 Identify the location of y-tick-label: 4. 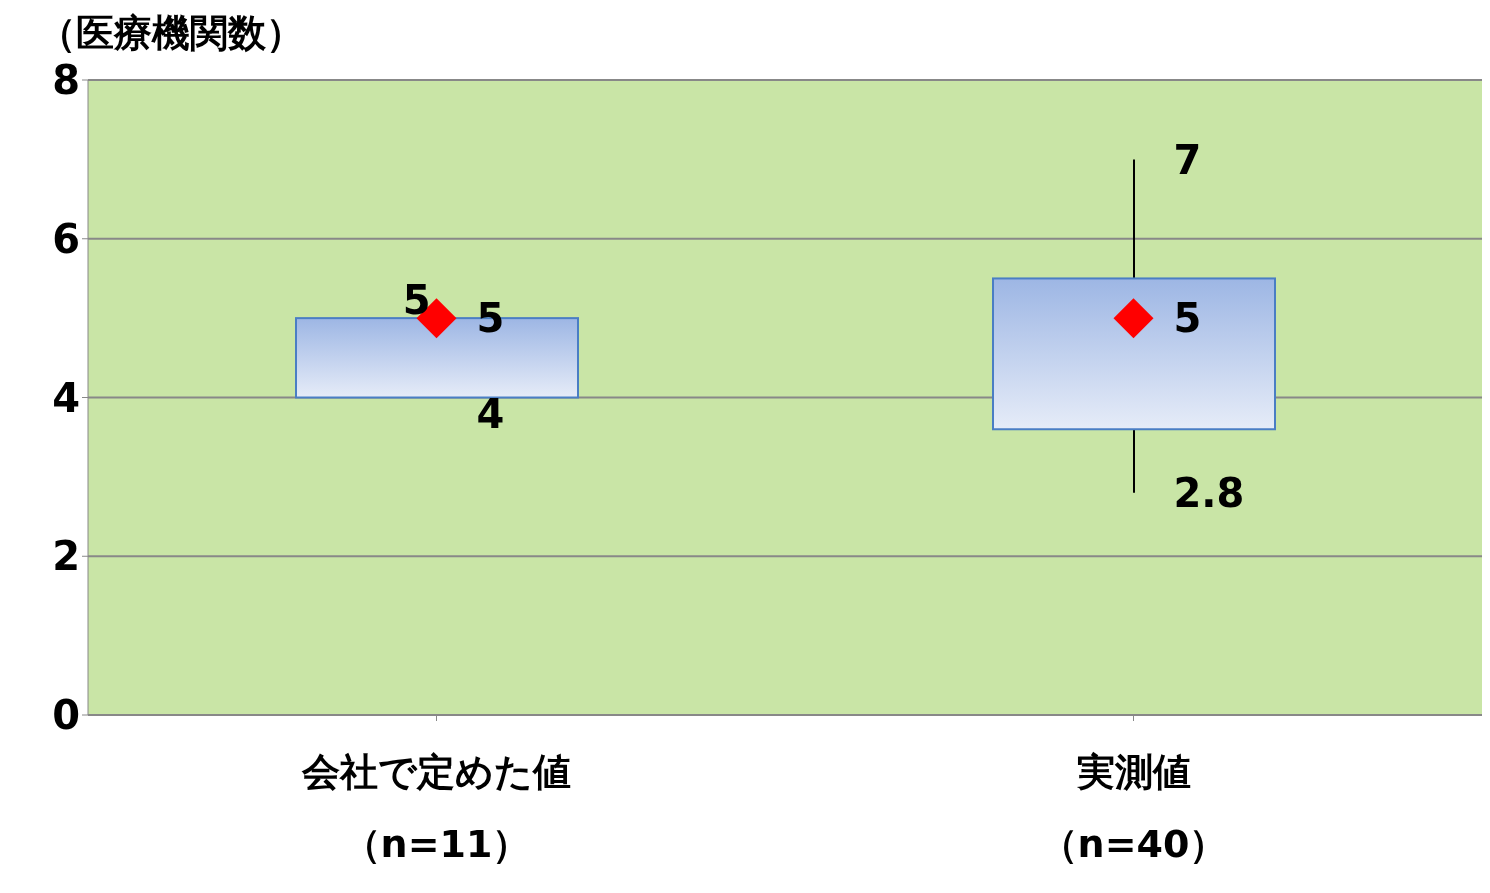
(66, 397).